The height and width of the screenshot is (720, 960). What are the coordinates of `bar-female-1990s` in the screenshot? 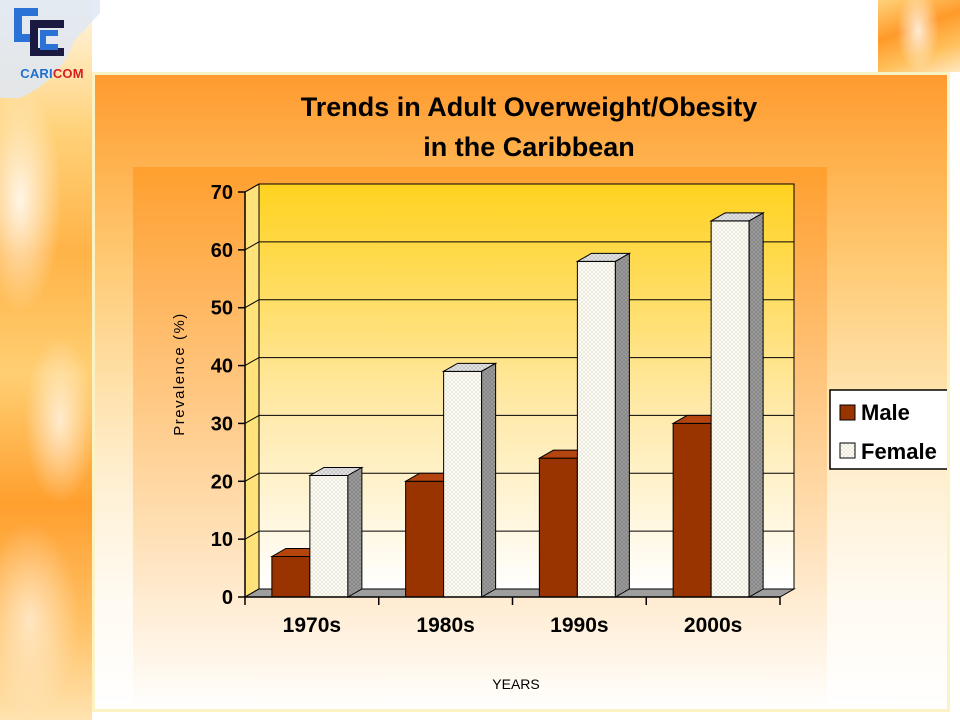 It's located at (603, 425).